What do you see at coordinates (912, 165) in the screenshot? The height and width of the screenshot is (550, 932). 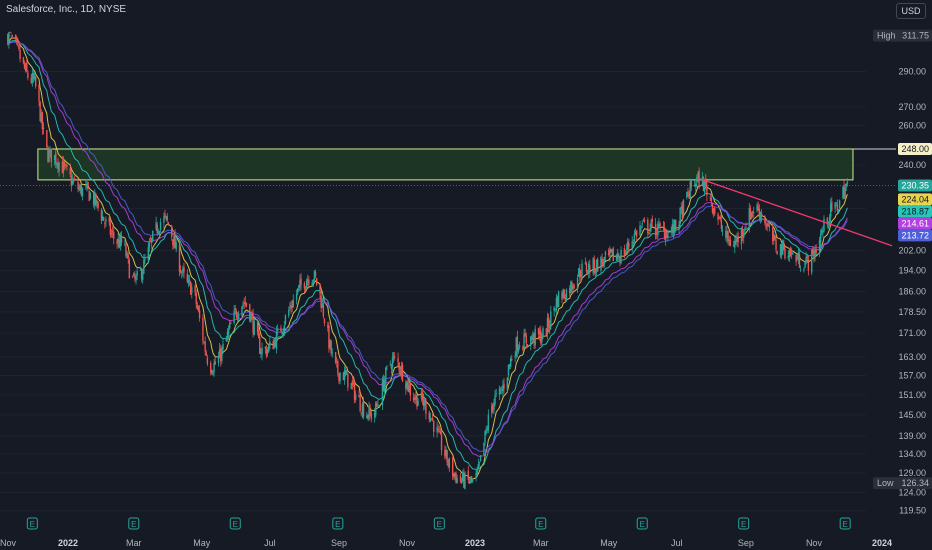 I see `y-tick-label: 240.00` at bounding box center [912, 165].